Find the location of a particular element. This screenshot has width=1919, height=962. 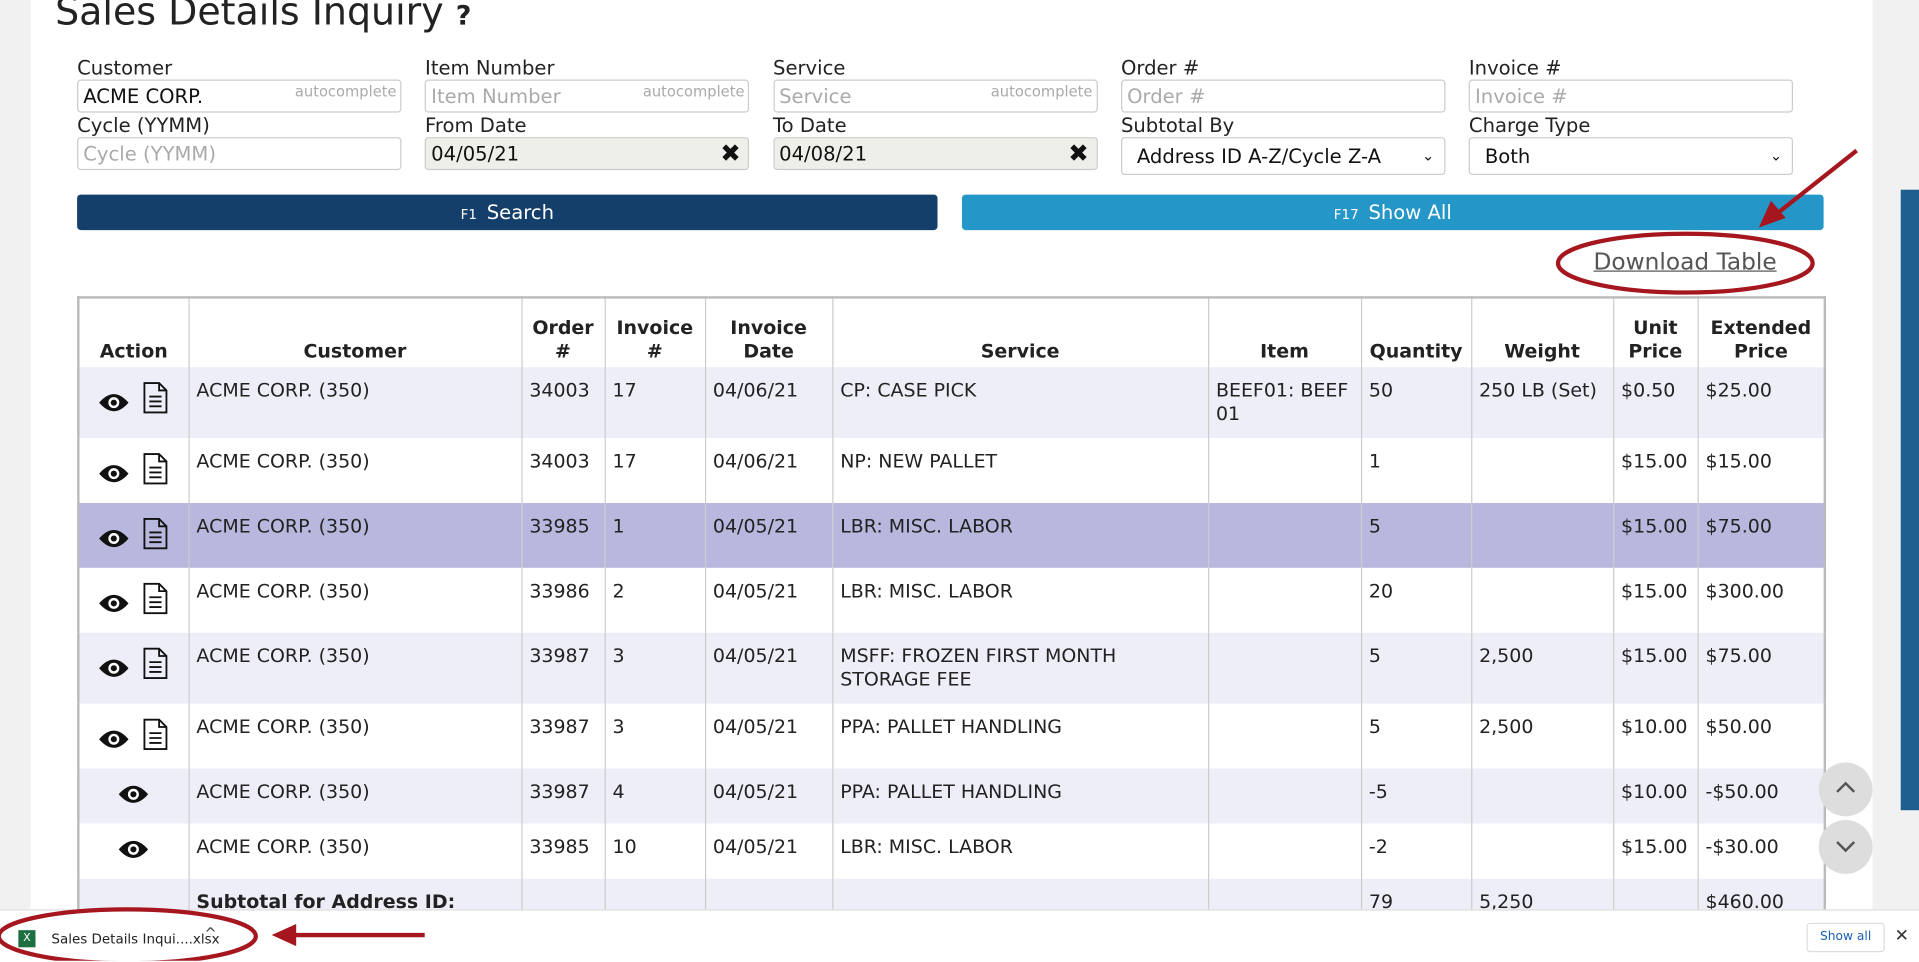

input: Item Number autocomplete is located at coordinates (587, 96).